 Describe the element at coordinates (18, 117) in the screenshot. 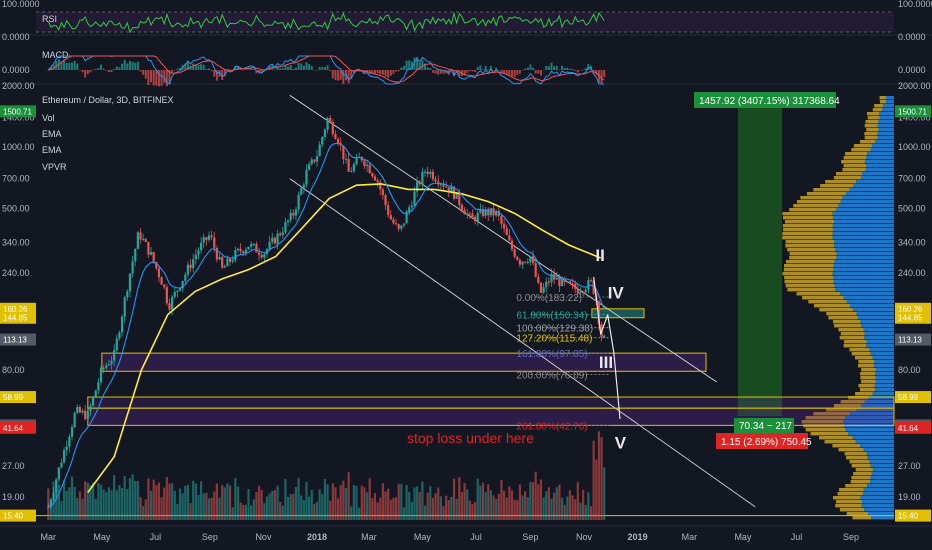

I see `price-axis-left-label: 1400.00` at that location.